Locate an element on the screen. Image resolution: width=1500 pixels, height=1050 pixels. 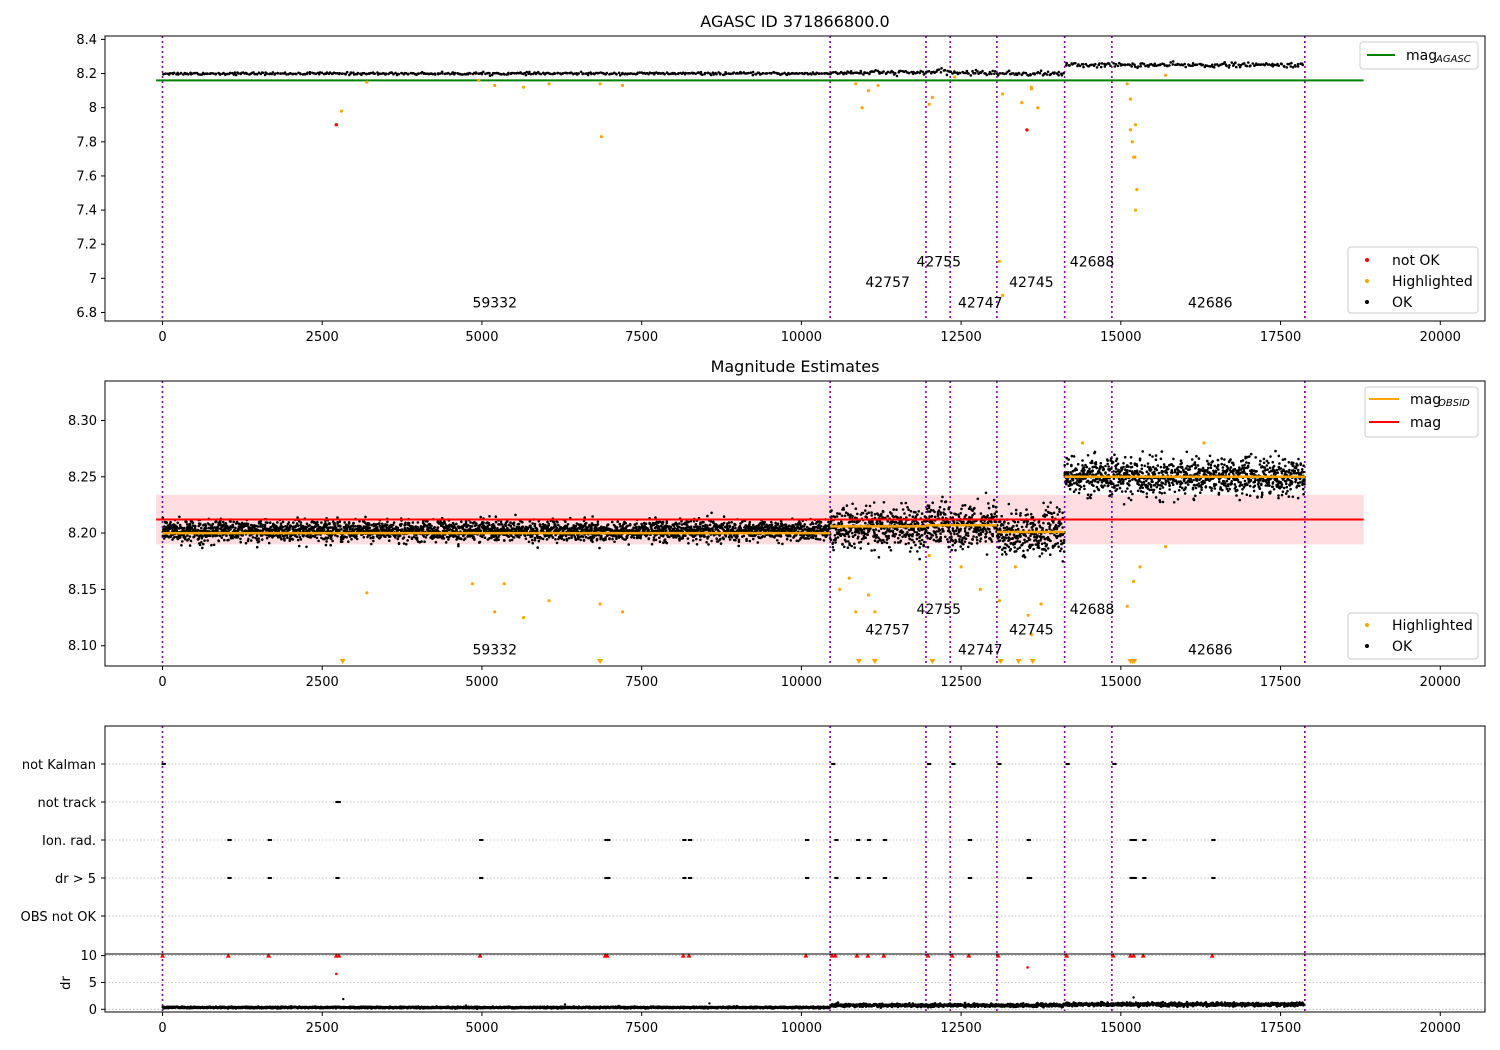
highlighted-point is located at coordinates (367, 82).